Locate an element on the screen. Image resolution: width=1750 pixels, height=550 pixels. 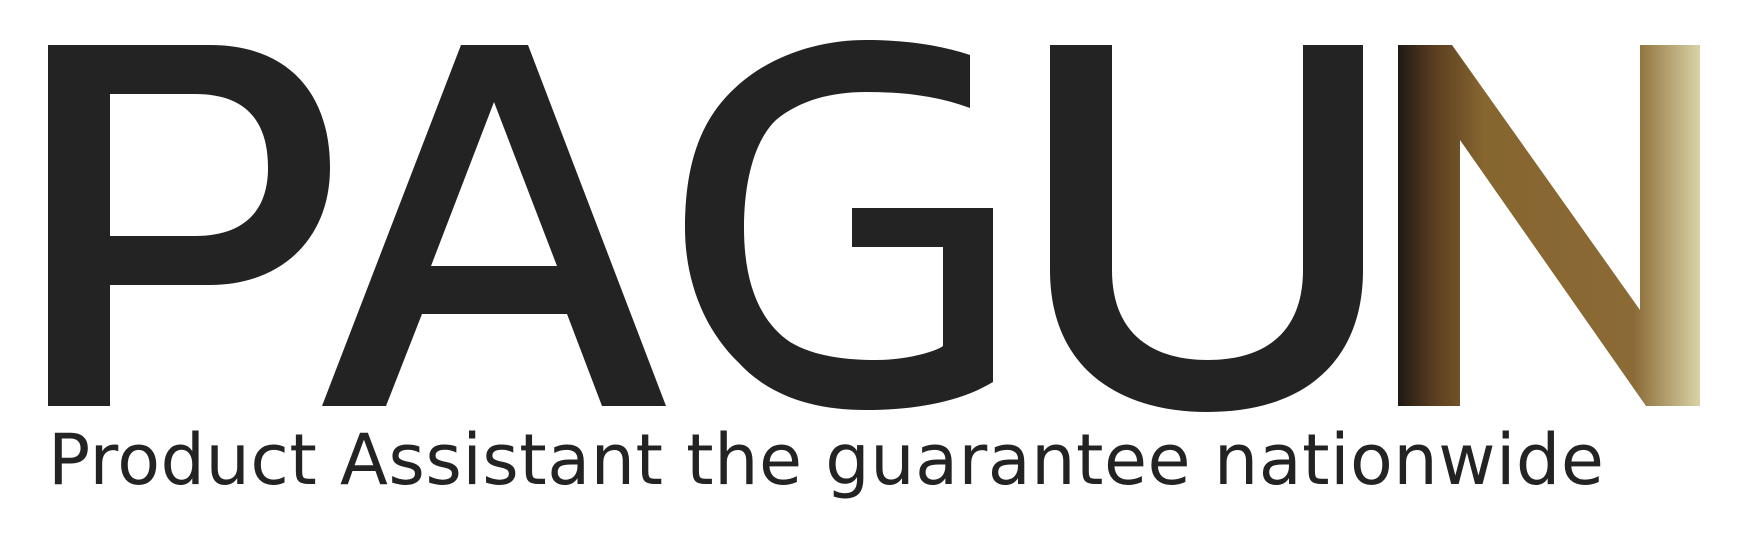
logo-letter-n is located at coordinates (1549, 225).